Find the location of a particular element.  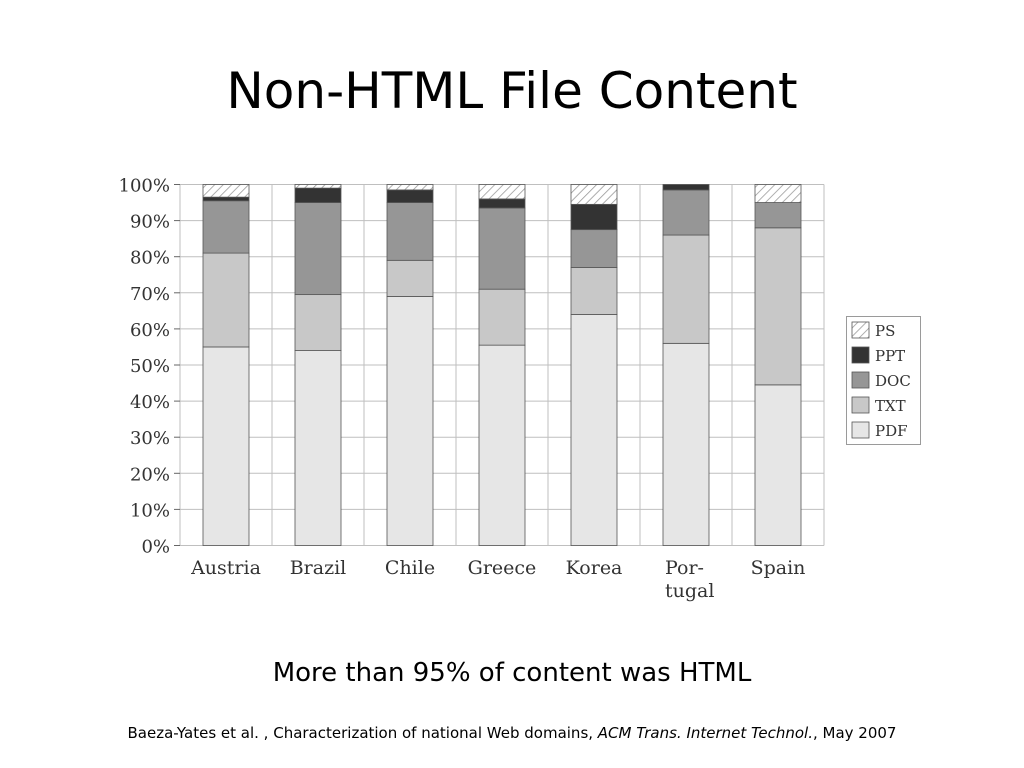

slide-title: Non-HTML File Content is located at coordinates (512, 91).